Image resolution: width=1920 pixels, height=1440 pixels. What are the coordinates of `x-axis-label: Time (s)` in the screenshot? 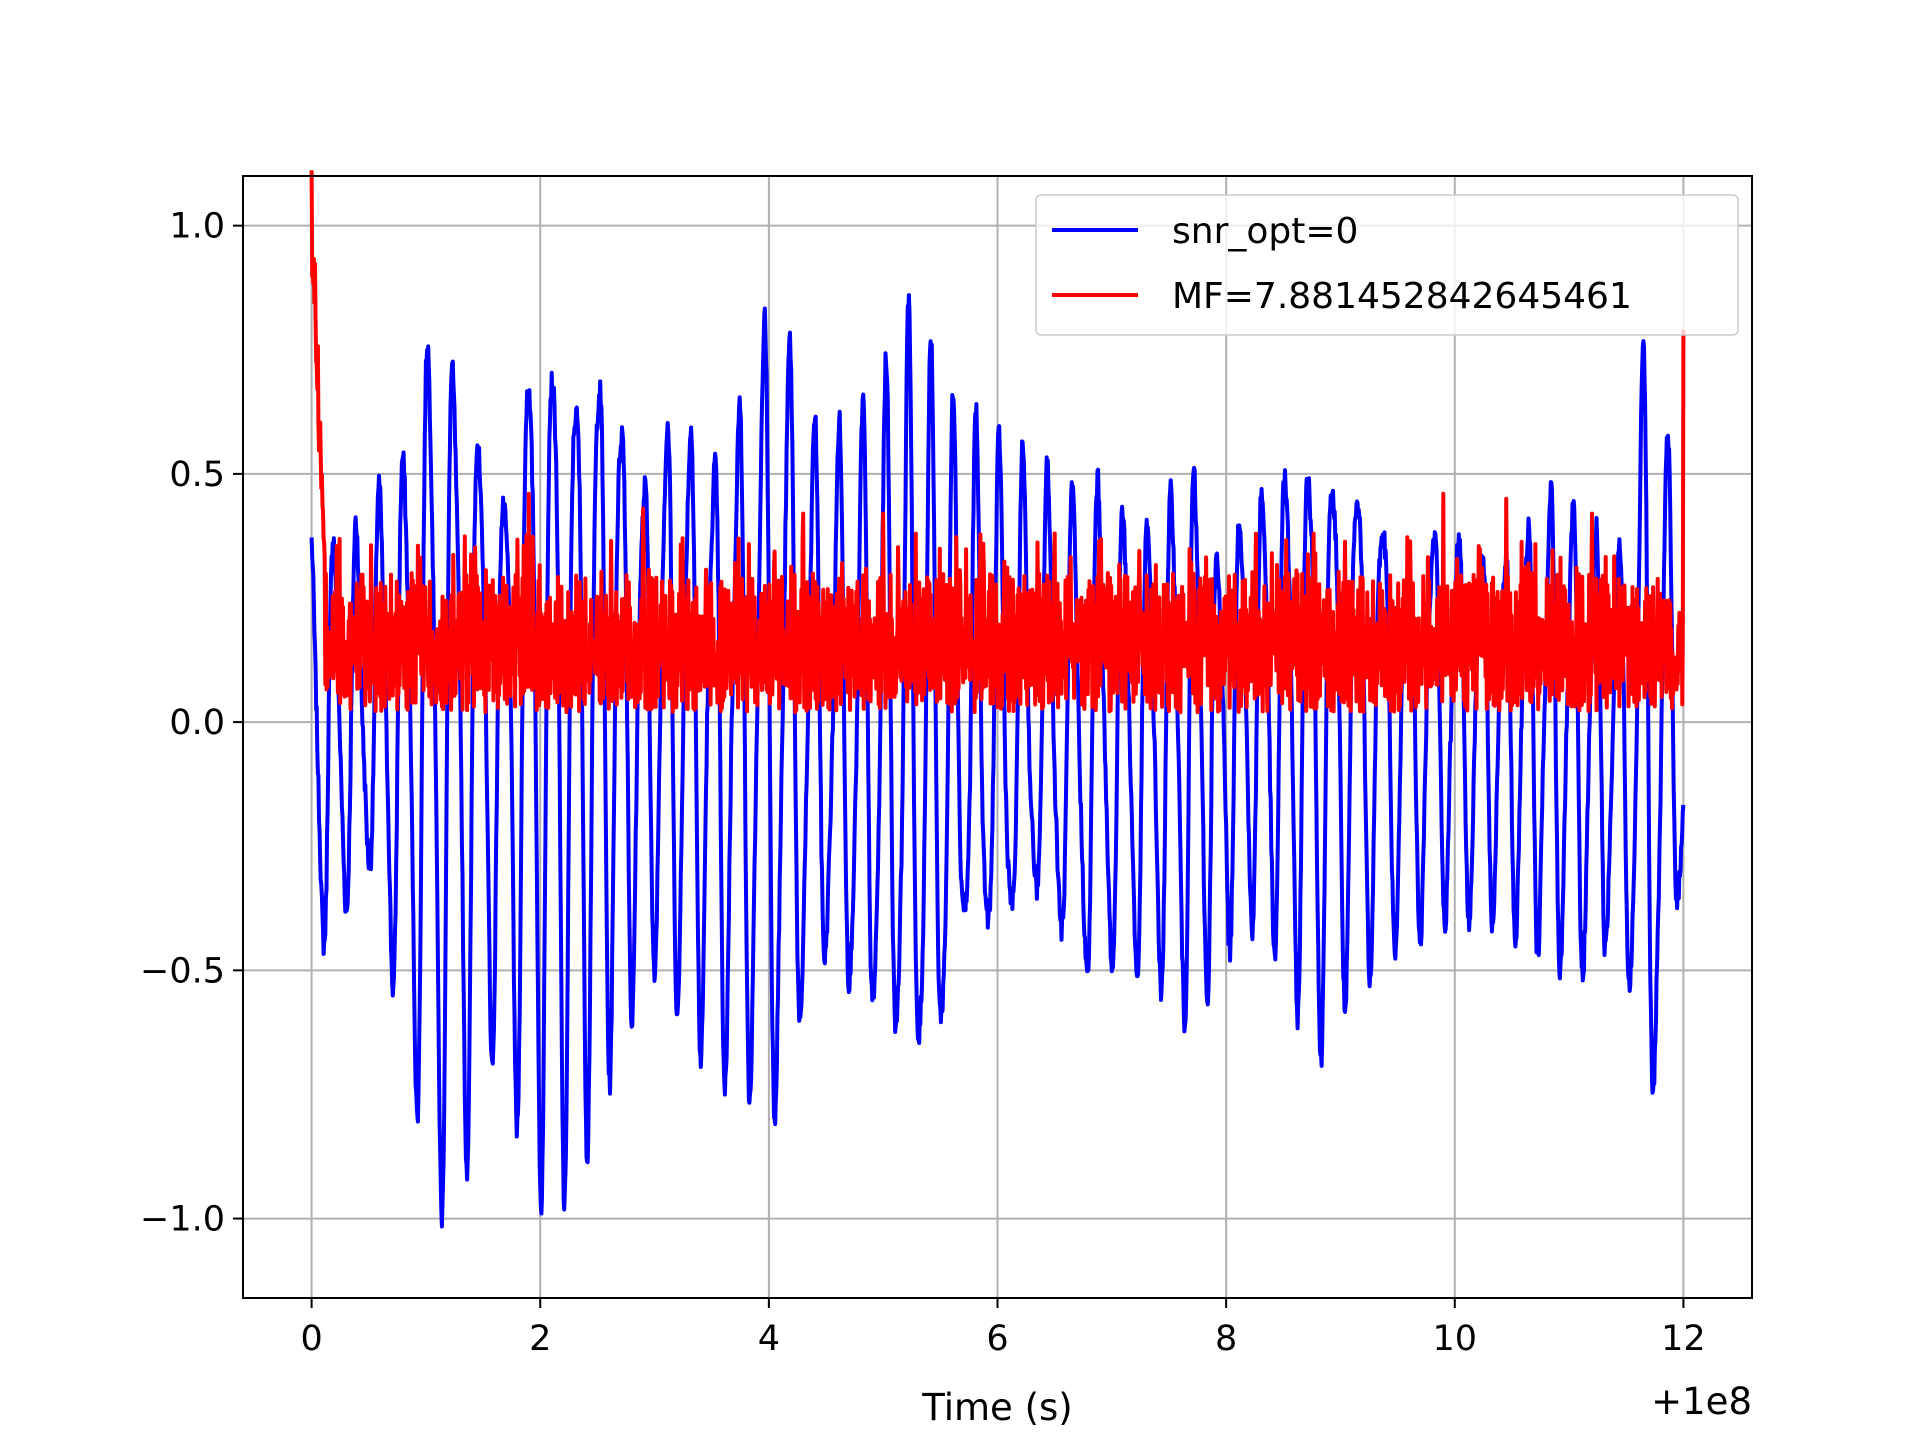 It's located at (996, 1407).